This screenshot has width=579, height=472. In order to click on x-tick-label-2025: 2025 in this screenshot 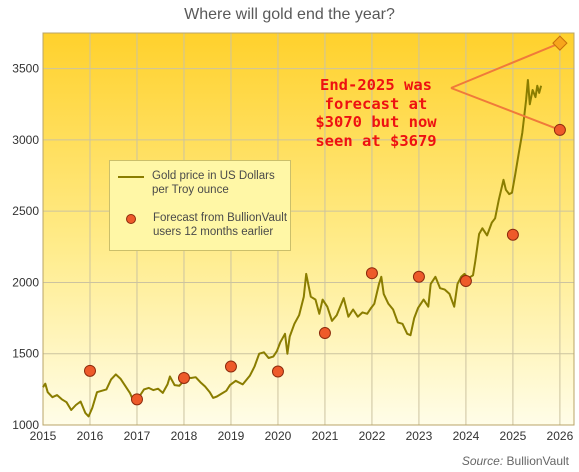, I will do `click(513, 436)`.